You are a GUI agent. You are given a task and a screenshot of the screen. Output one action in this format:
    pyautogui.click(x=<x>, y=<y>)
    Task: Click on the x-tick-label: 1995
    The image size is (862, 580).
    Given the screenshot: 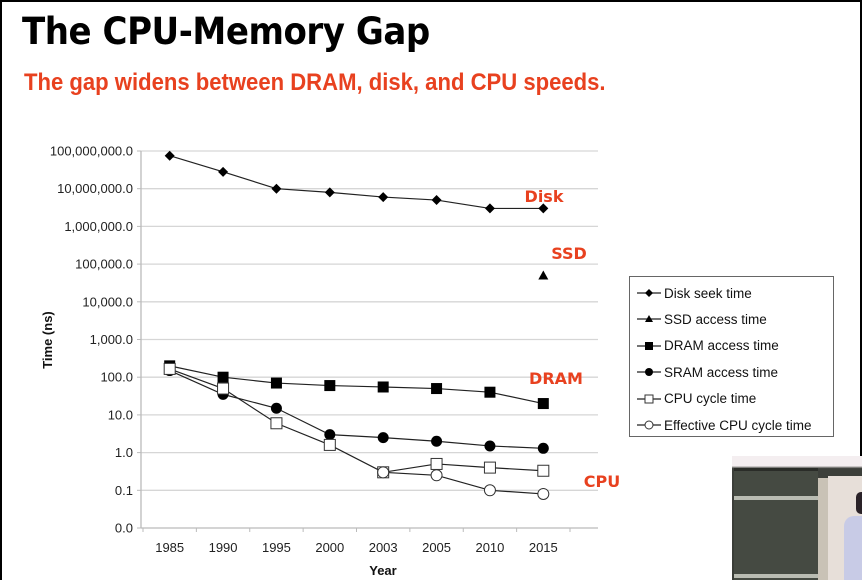 What is the action you would take?
    pyautogui.click(x=276, y=547)
    